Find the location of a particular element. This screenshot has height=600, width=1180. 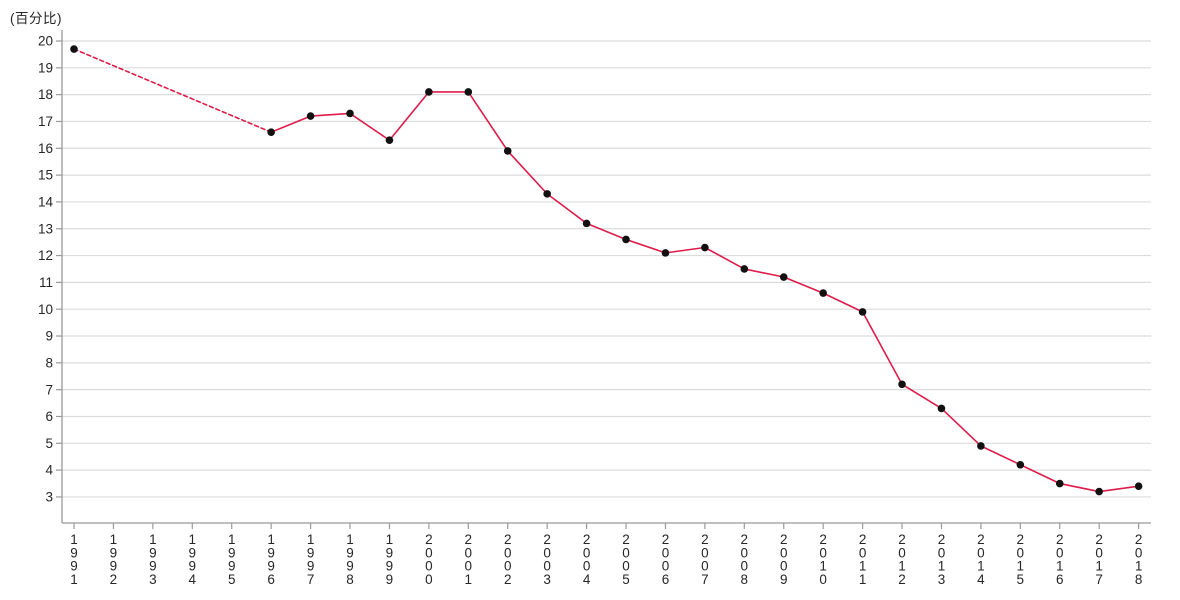

y-tick-label: 15 is located at coordinates (45, 175).